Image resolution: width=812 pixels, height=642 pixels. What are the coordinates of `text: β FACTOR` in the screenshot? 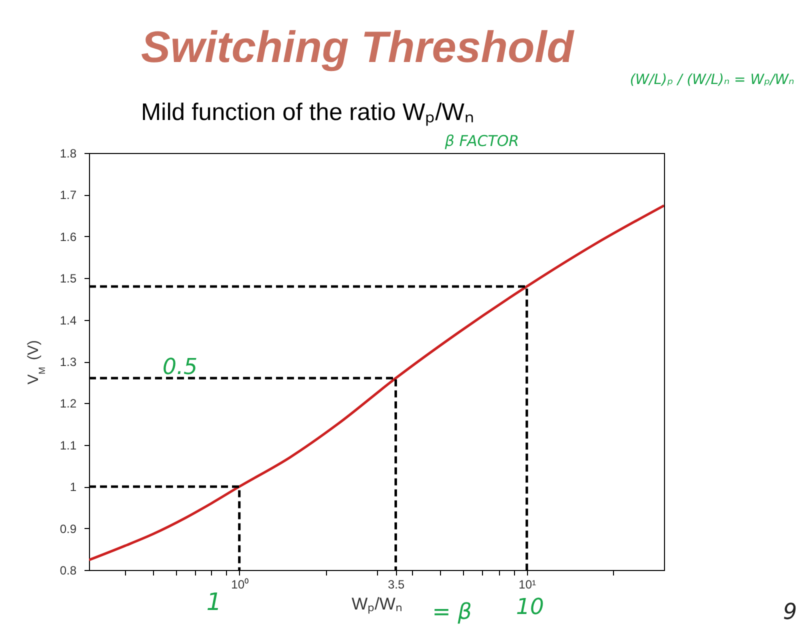 It's located at (482, 141).